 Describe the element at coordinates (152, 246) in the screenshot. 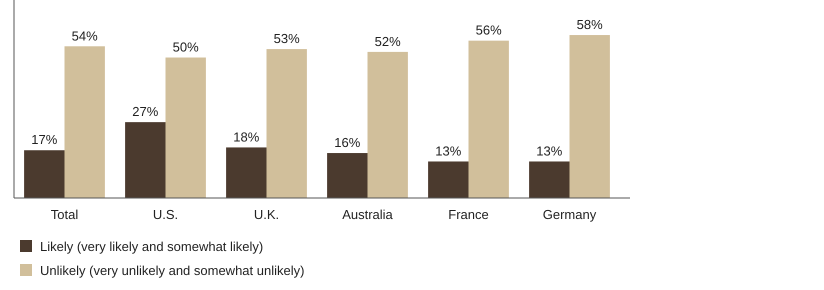

I see `legend-label: Likely (very likely and somewhat likely)` at that location.